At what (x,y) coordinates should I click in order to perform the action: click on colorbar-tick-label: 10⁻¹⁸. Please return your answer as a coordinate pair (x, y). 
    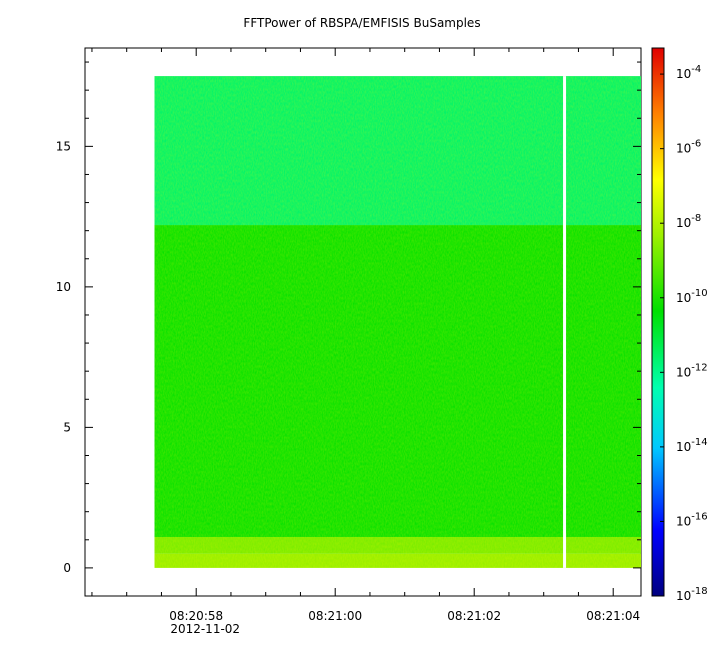
    Looking at the image, I should click on (692, 594).